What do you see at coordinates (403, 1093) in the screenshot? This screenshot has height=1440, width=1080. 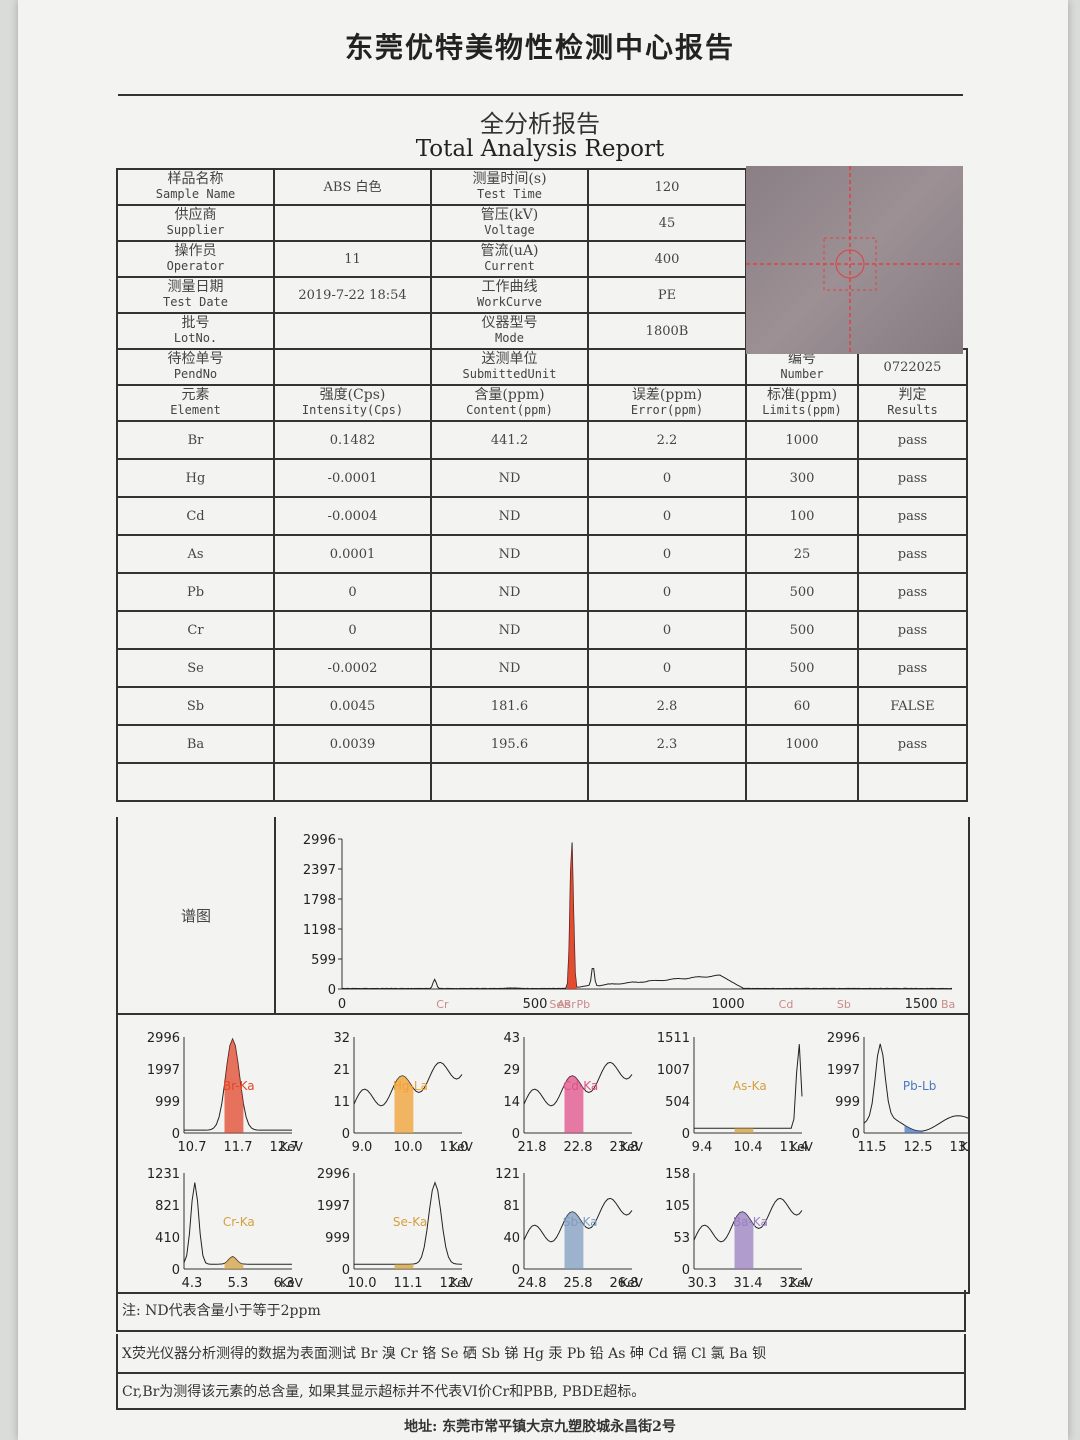 I see `peak-chart-hg-la: 32 21 11 09.0 10.0 11.0KeV Hg-La` at bounding box center [403, 1093].